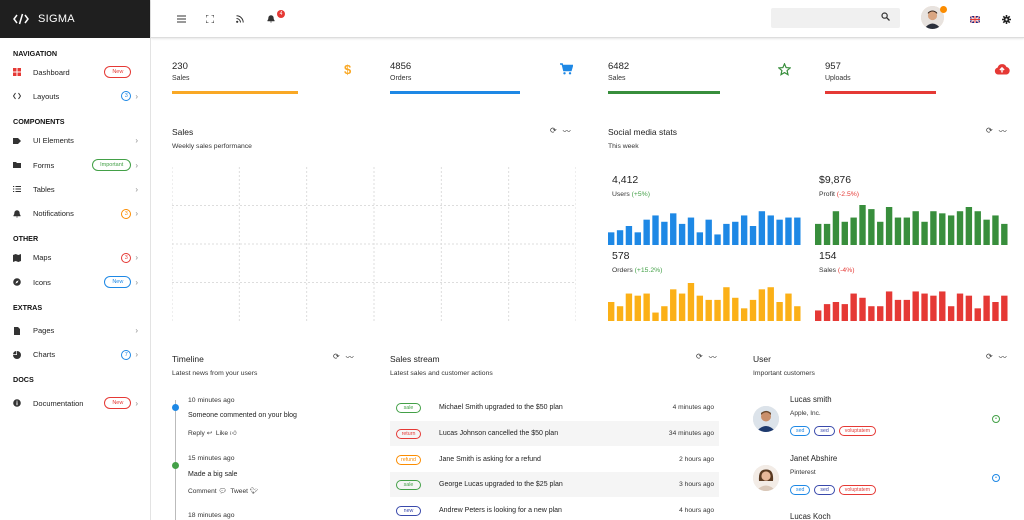  What do you see at coordinates (833, 66) in the screenshot?
I see `stat-value: 957` at bounding box center [833, 66].